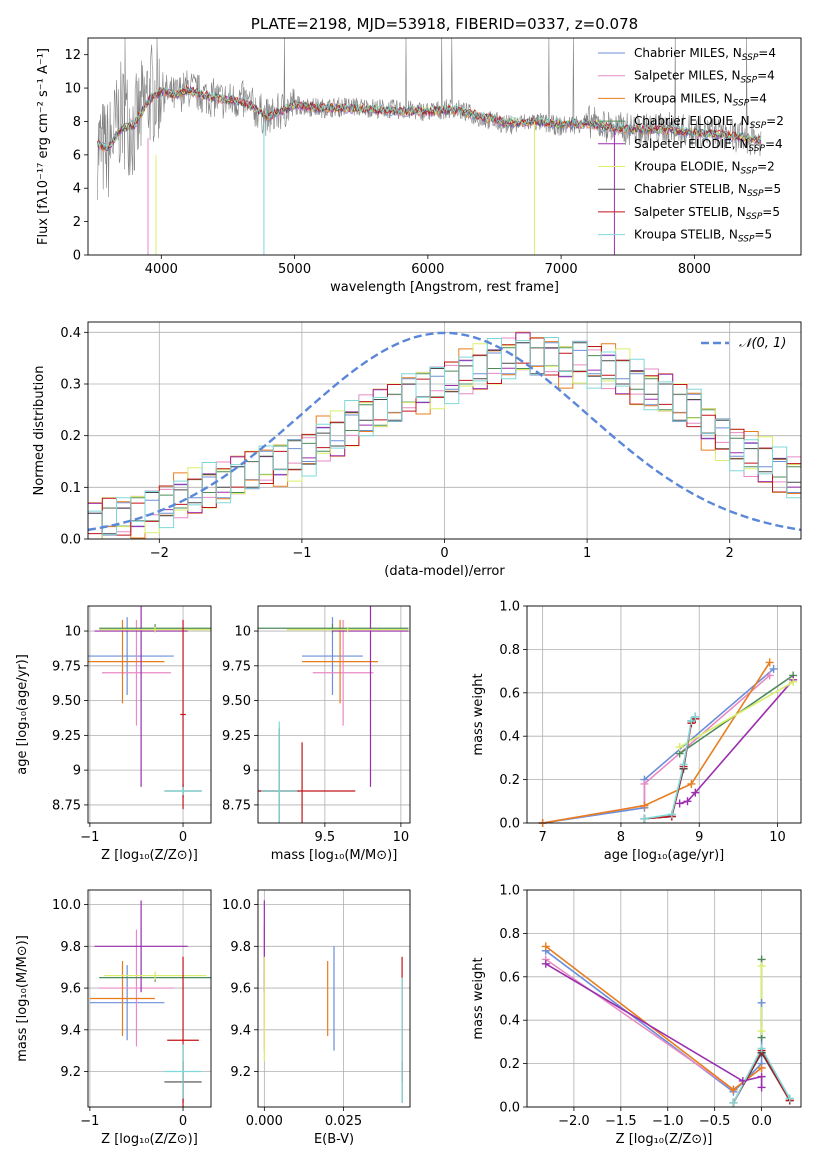  What do you see at coordinates (236, 905) in the screenshot?
I see `y-tick-label: 10.0` at bounding box center [236, 905].